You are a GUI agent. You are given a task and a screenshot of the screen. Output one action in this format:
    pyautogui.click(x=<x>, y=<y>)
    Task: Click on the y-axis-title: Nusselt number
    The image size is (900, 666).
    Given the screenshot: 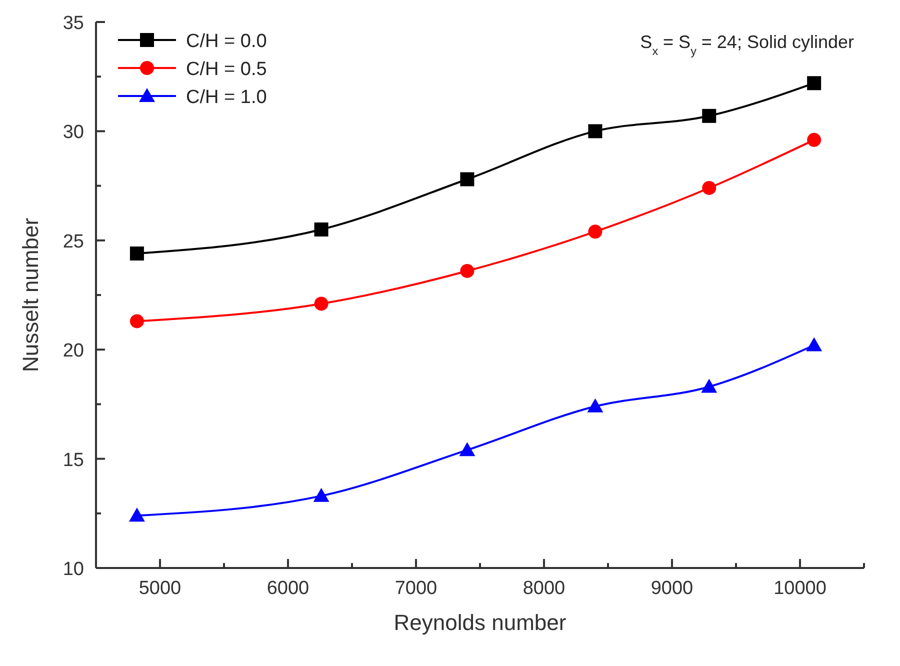 What is the action you would take?
    pyautogui.click(x=30, y=295)
    